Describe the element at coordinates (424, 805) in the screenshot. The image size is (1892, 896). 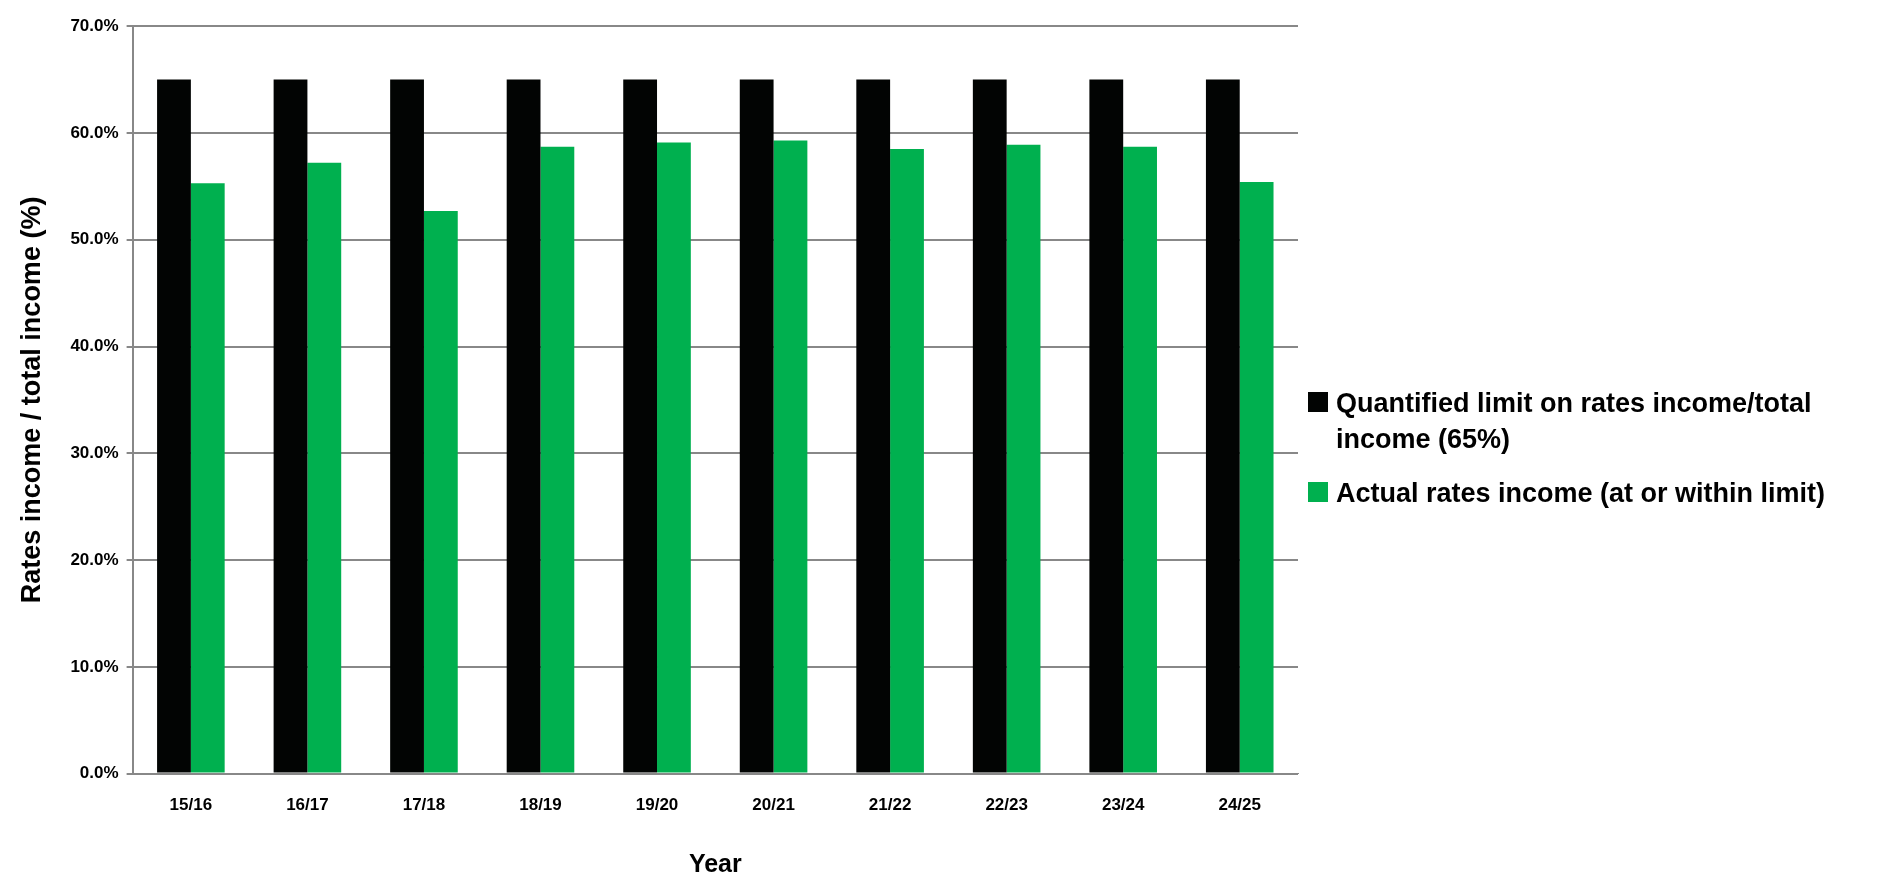
I see `x-tick-label: 17/18` at that location.